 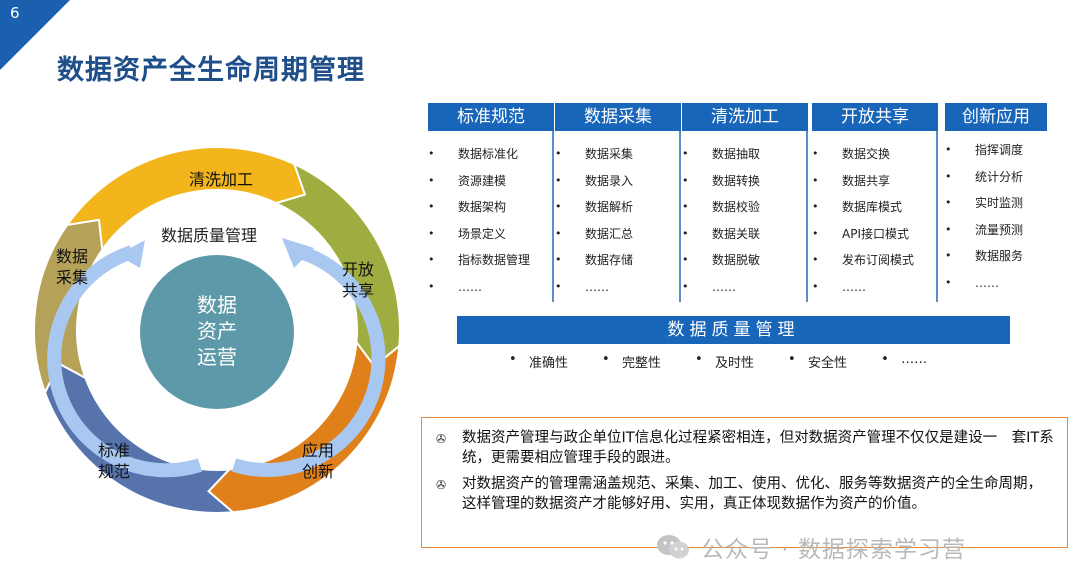 What do you see at coordinates (15, 13) in the screenshot?
I see `page-number: 6` at bounding box center [15, 13].